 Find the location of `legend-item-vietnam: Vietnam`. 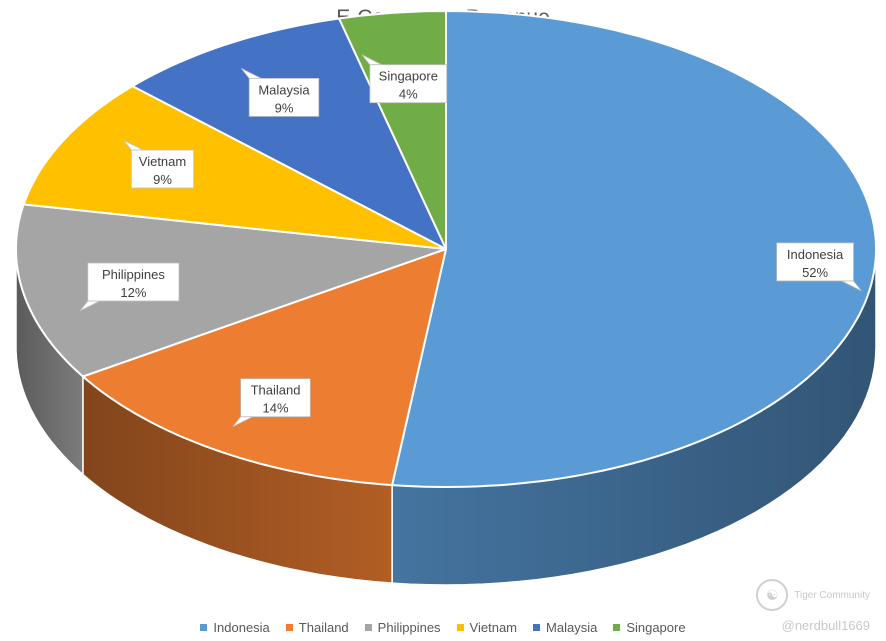

legend-item-vietnam: Vietnam is located at coordinates (487, 627).